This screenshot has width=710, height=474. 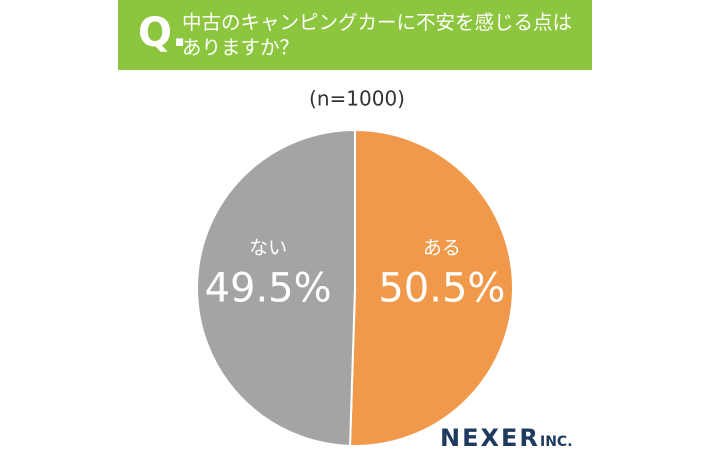 What do you see at coordinates (268, 289) in the screenshot?
I see `slice-value-label: 49.5%` at bounding box center [268, 289].